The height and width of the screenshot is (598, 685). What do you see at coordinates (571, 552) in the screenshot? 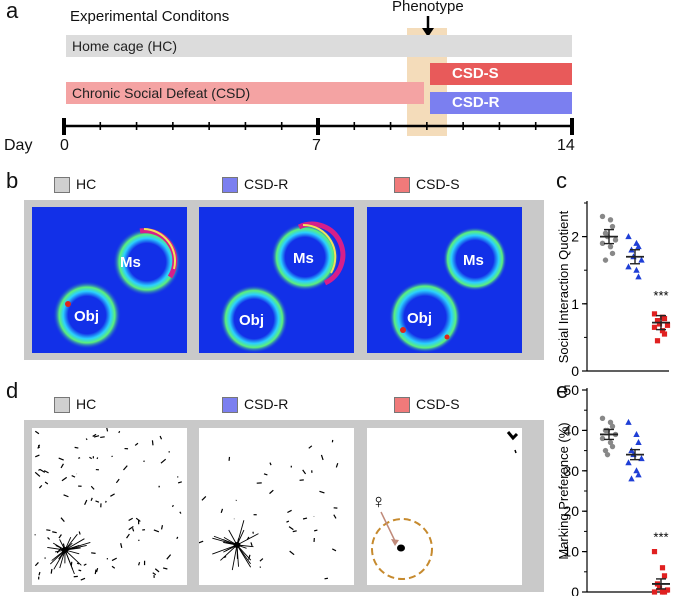
I see `y-tick-label: 10` at bounding box center [571, 552].